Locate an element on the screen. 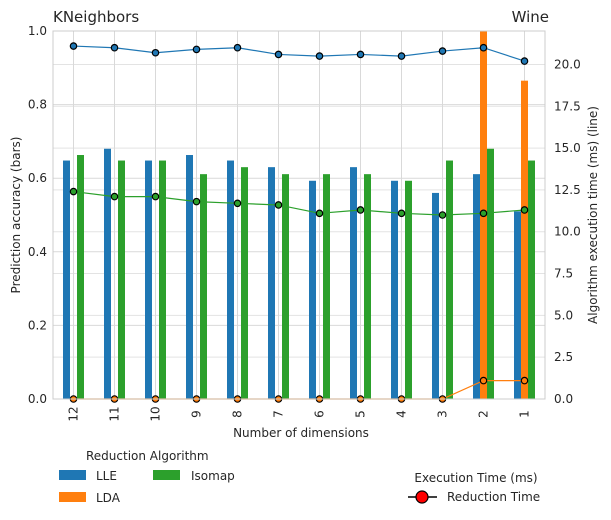  x-tick-label: 8 is located at coordinates (238, 414).